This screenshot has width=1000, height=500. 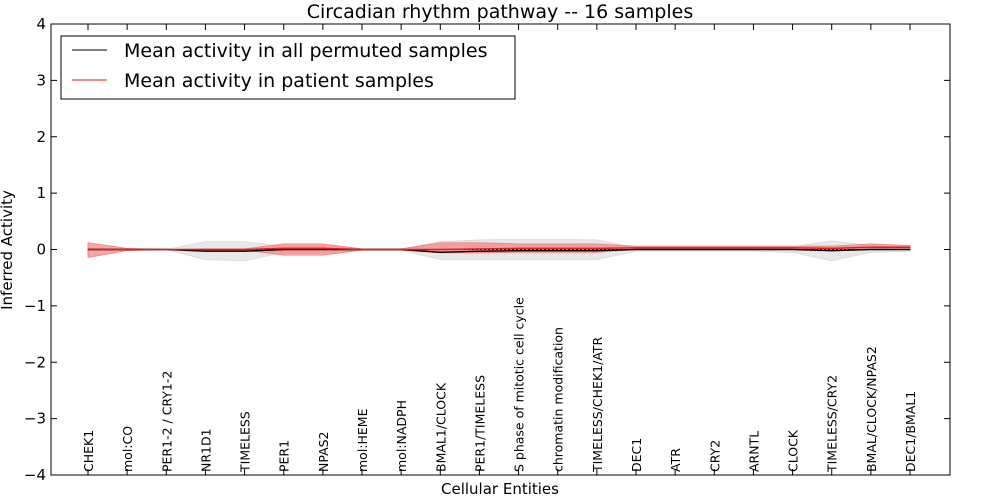 I want to click on x-category-label: mol:CO, so click(x=127, y=449).